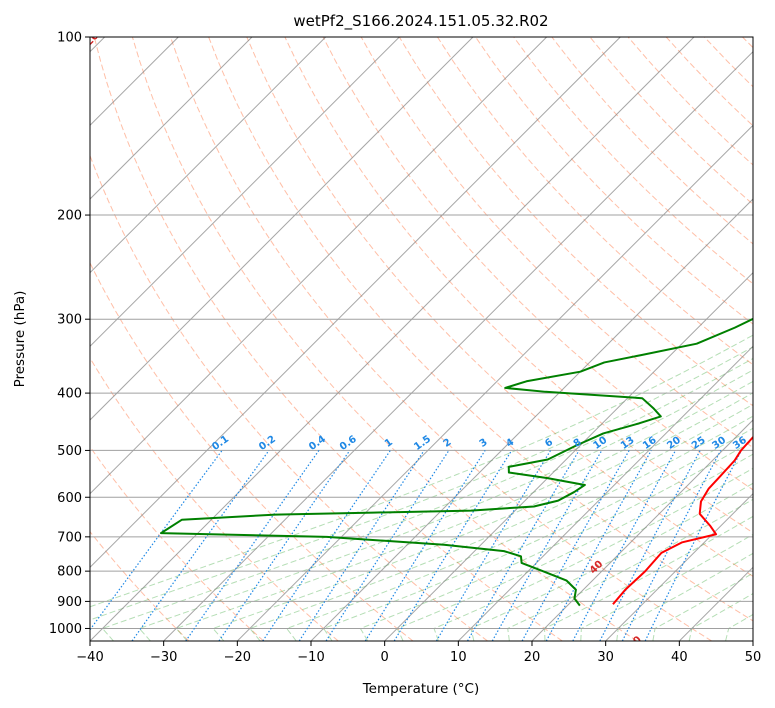 Image resolution: width=775 pixels, height=708 pixels. What do you see at coordinates (310, 657) in the screenshot?
I see `x-tick-label: −10` at bounding box center [310, 657].